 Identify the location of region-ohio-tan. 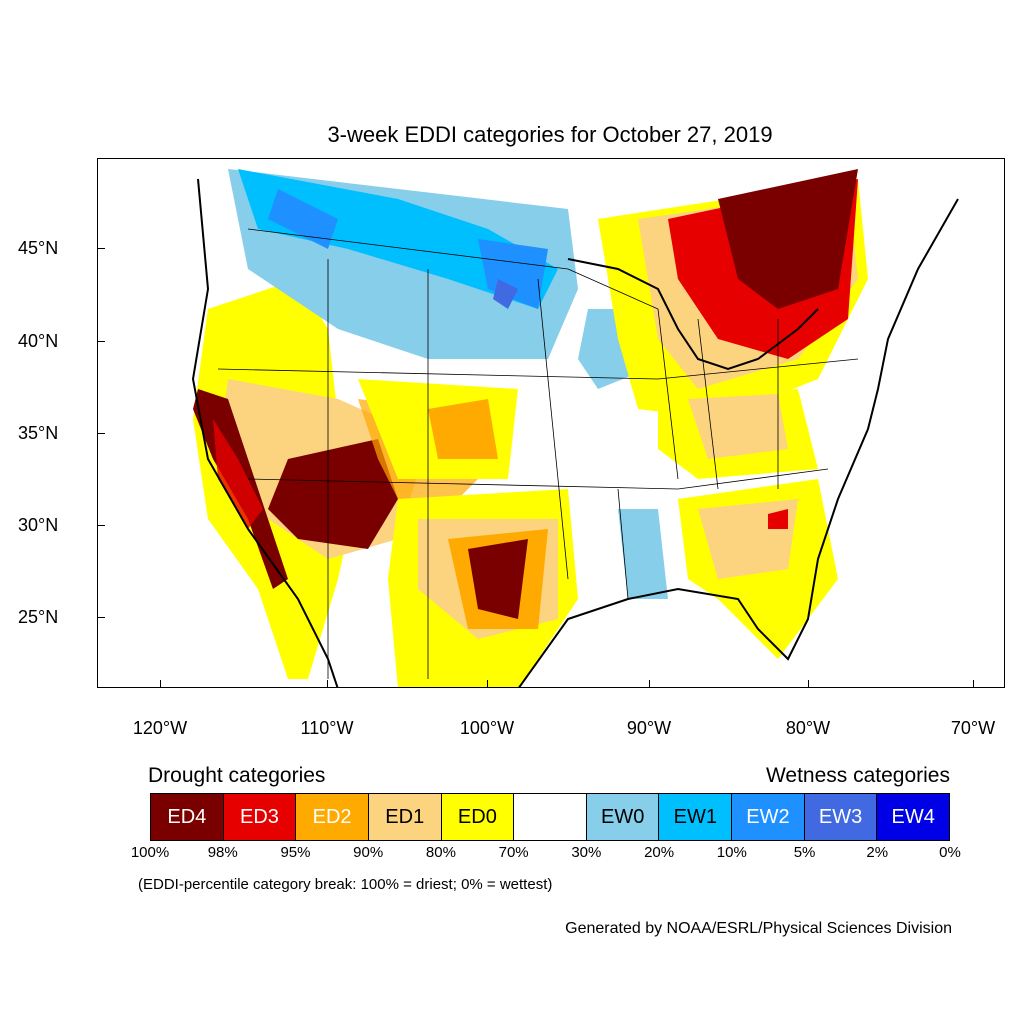
(738, 426).